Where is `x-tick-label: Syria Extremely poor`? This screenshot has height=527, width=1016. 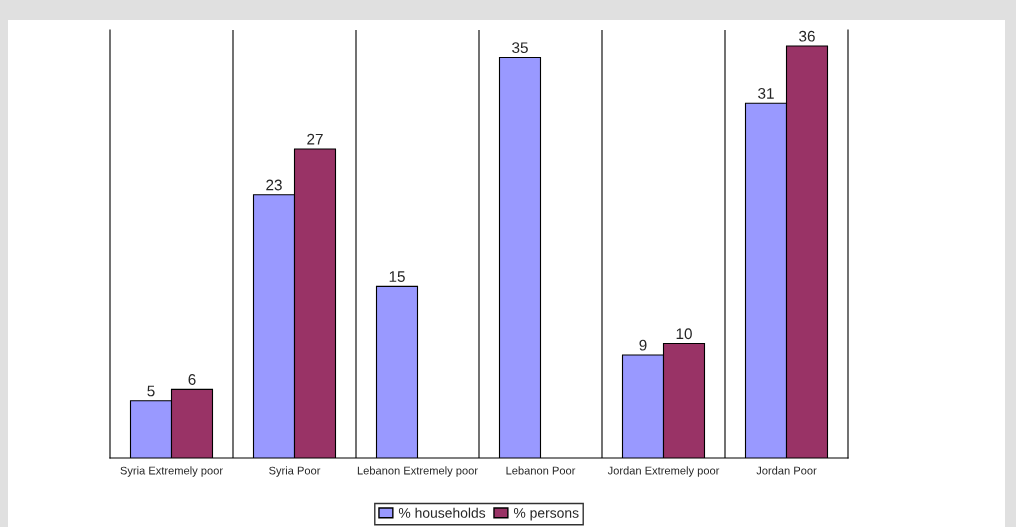 x-tick-label: Syria Extremely poor is located at coordinates (171, 471).